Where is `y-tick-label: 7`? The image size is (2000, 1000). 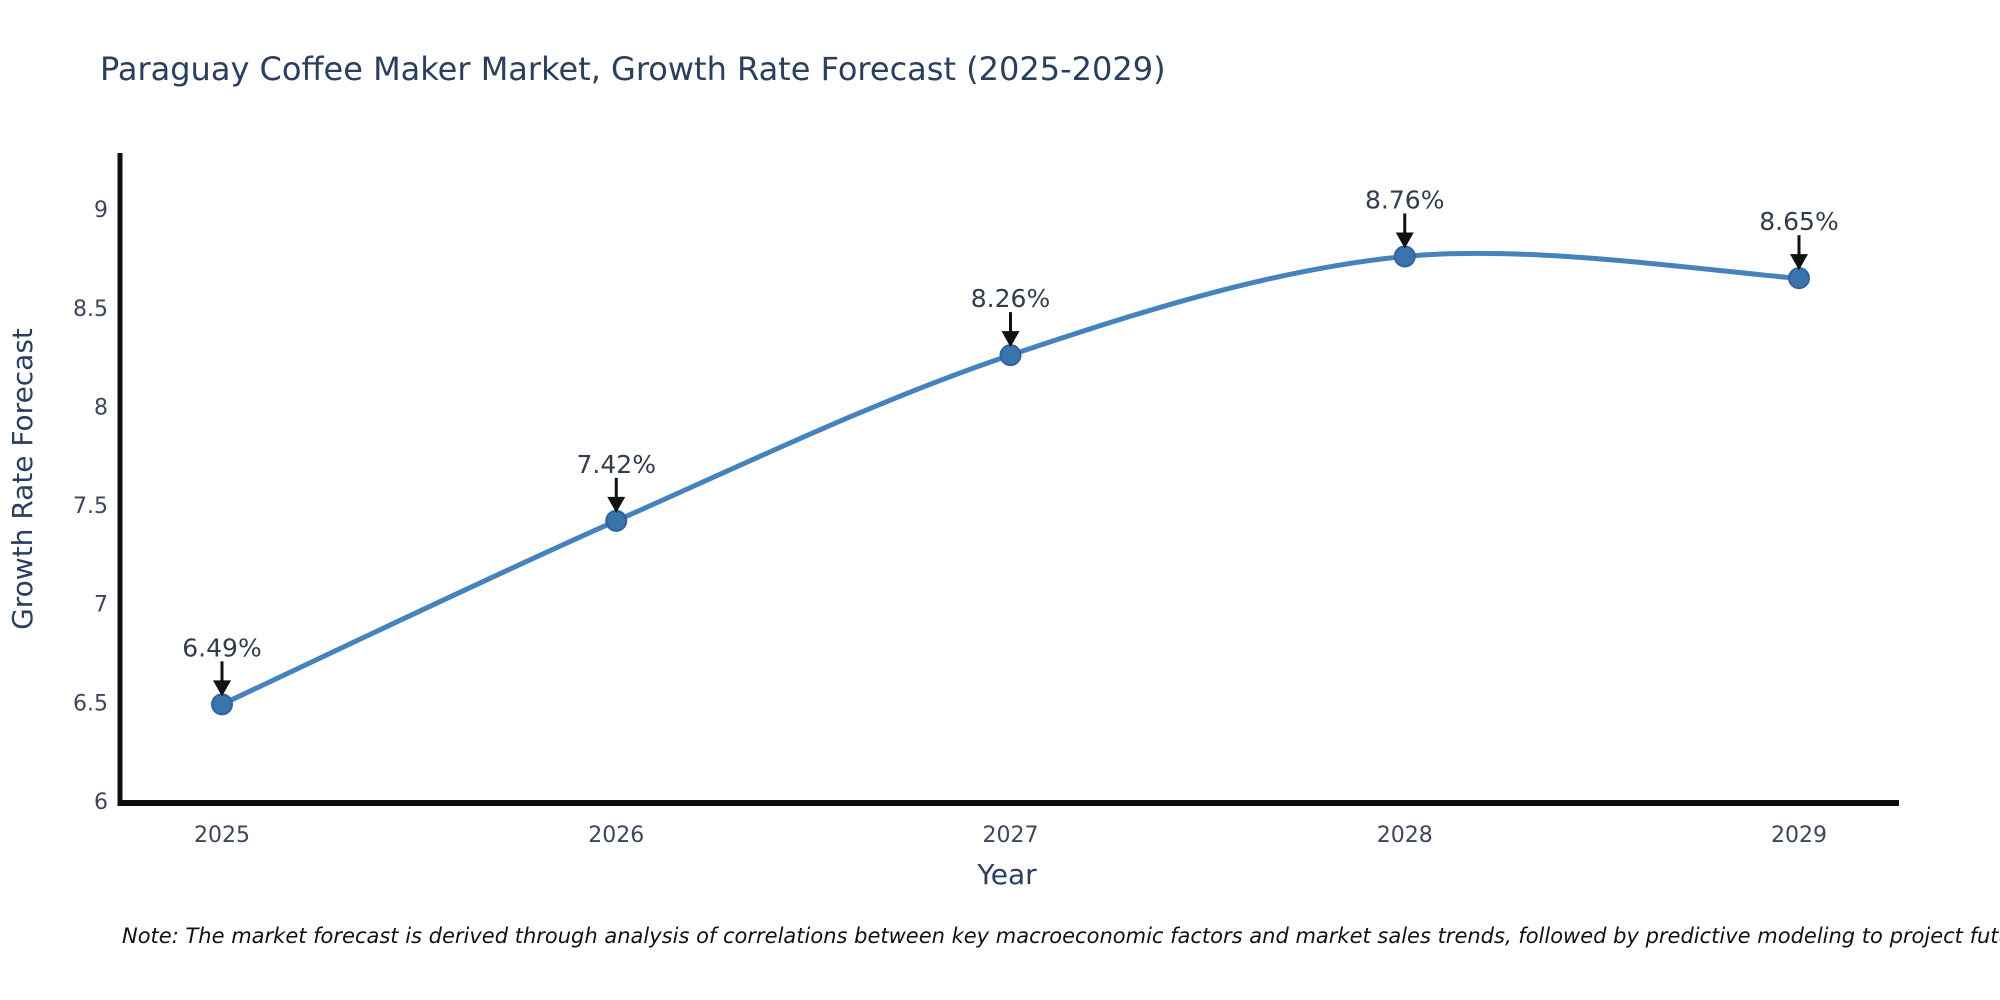 y-tick-label: 7 is located at coordinates (101, 605).